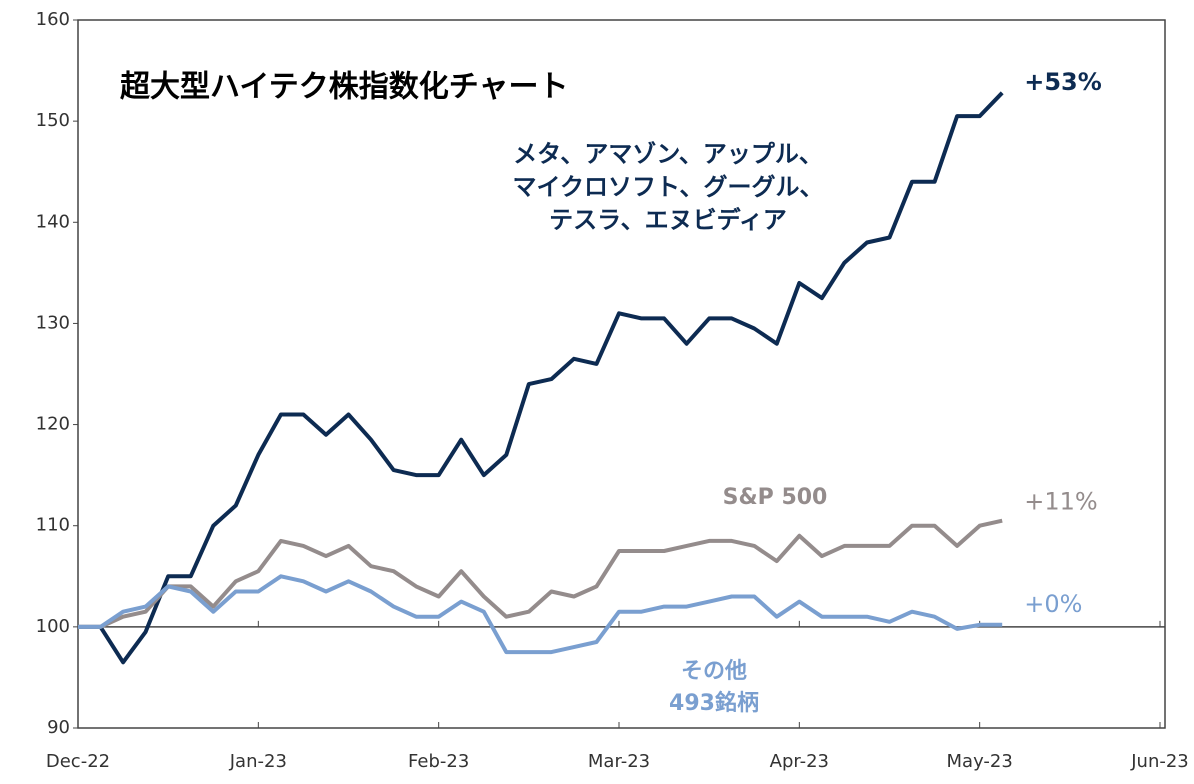 This screenshot has height=784, width=1194. What do you see at coordinates (78, 761) in the screenshot?
I see `x-tick-label: Dec-22` at bounding box center [78, 761].